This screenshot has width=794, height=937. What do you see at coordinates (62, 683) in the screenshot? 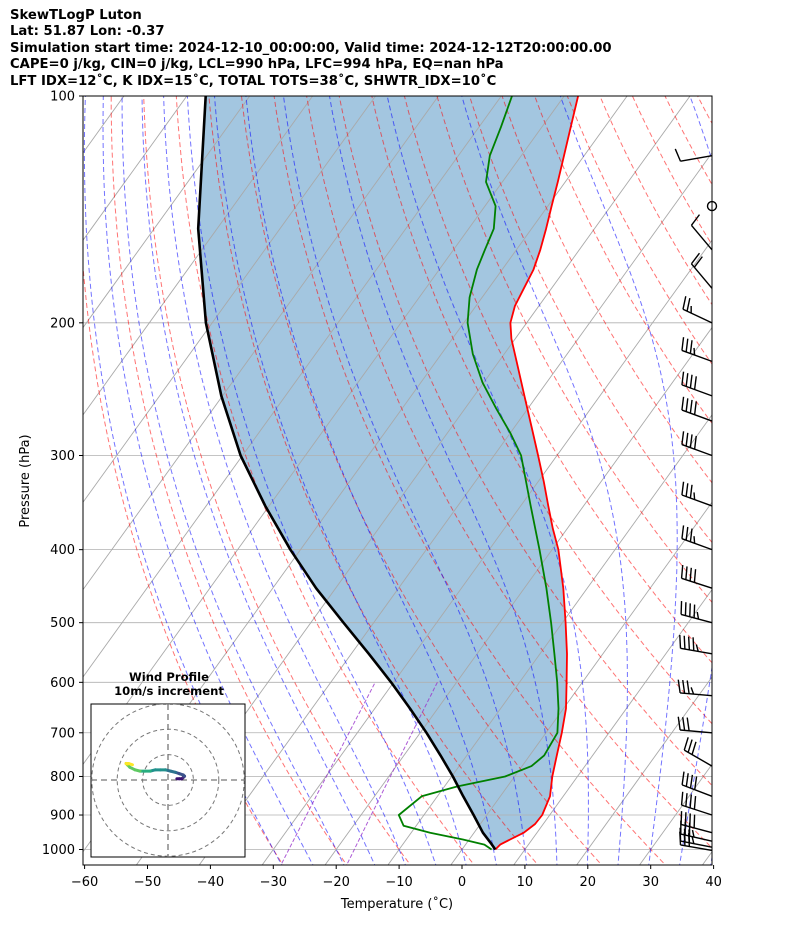
I see `y-tick-label: 600` at bounding box center [62, 683].